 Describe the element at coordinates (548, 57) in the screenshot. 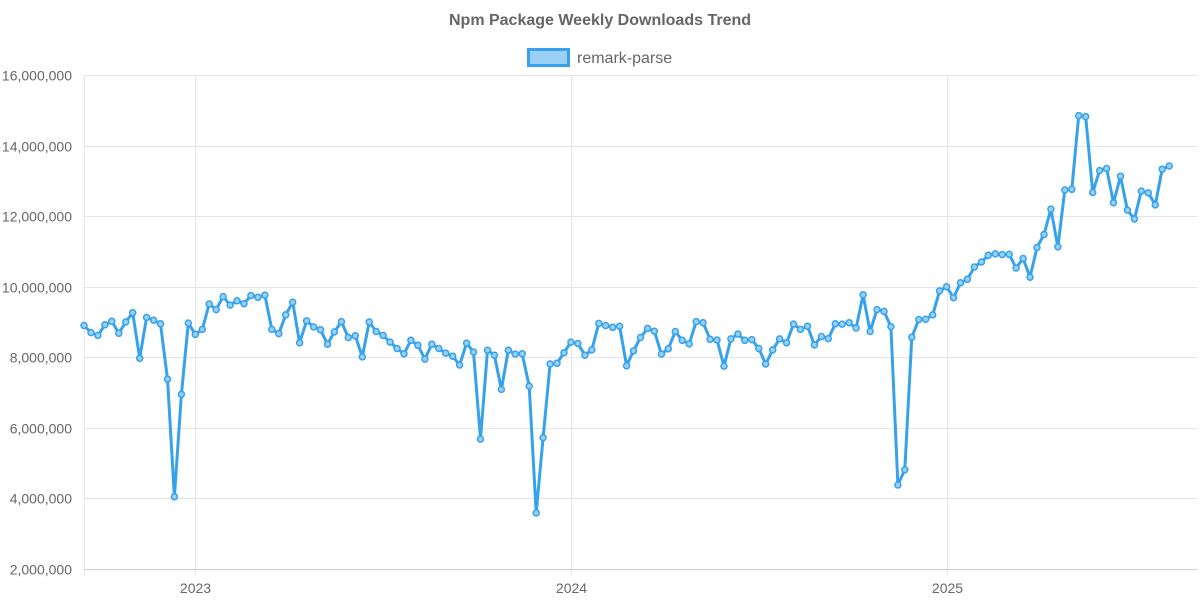

I see `legend-swatch` at that location.